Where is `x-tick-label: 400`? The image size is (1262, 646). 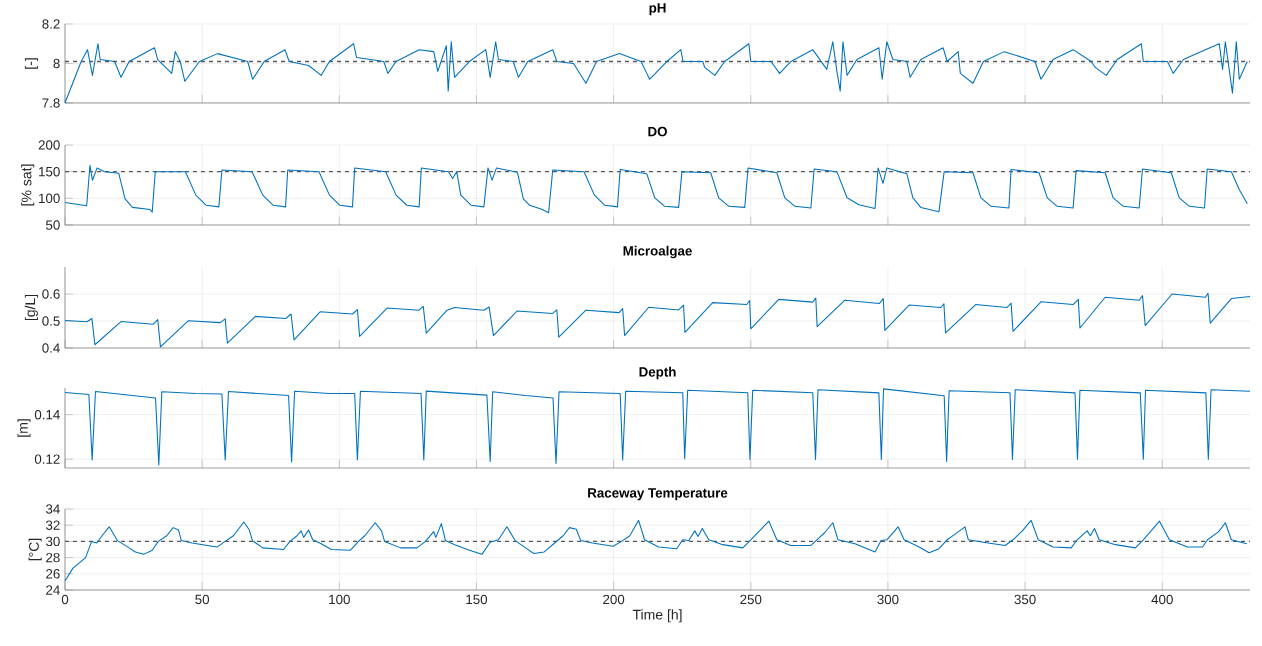 x-tick-label: 400 is located at coordinates (1162, 599).